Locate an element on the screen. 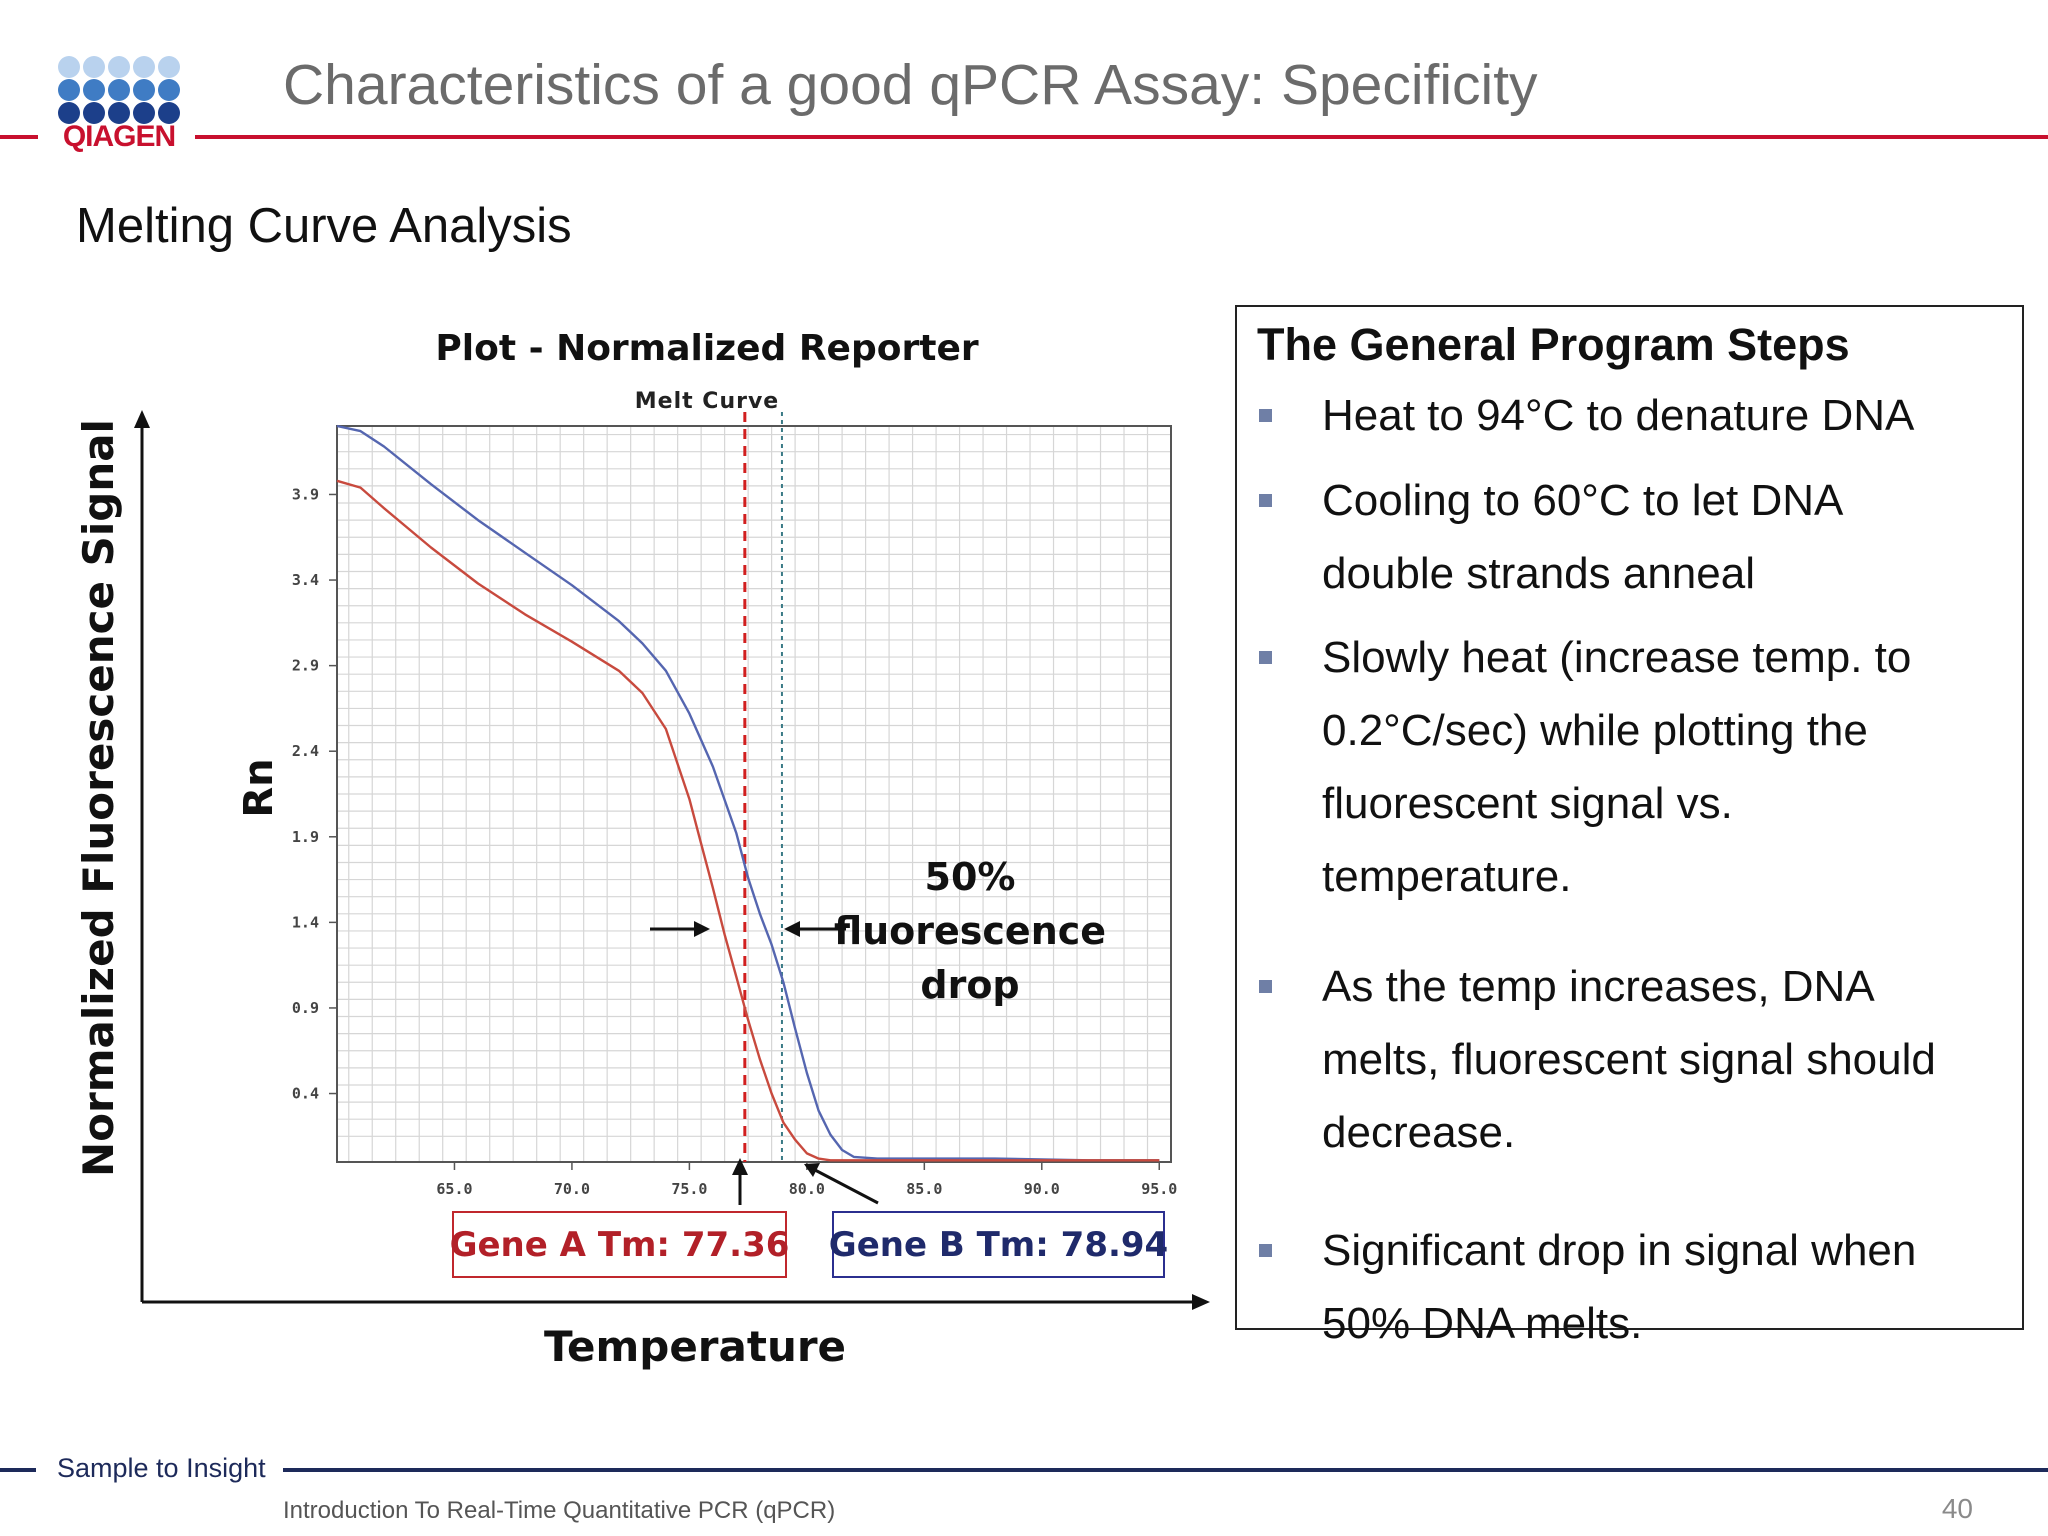  y-tick-label: 1.4 is located at coordinates (305, 922).